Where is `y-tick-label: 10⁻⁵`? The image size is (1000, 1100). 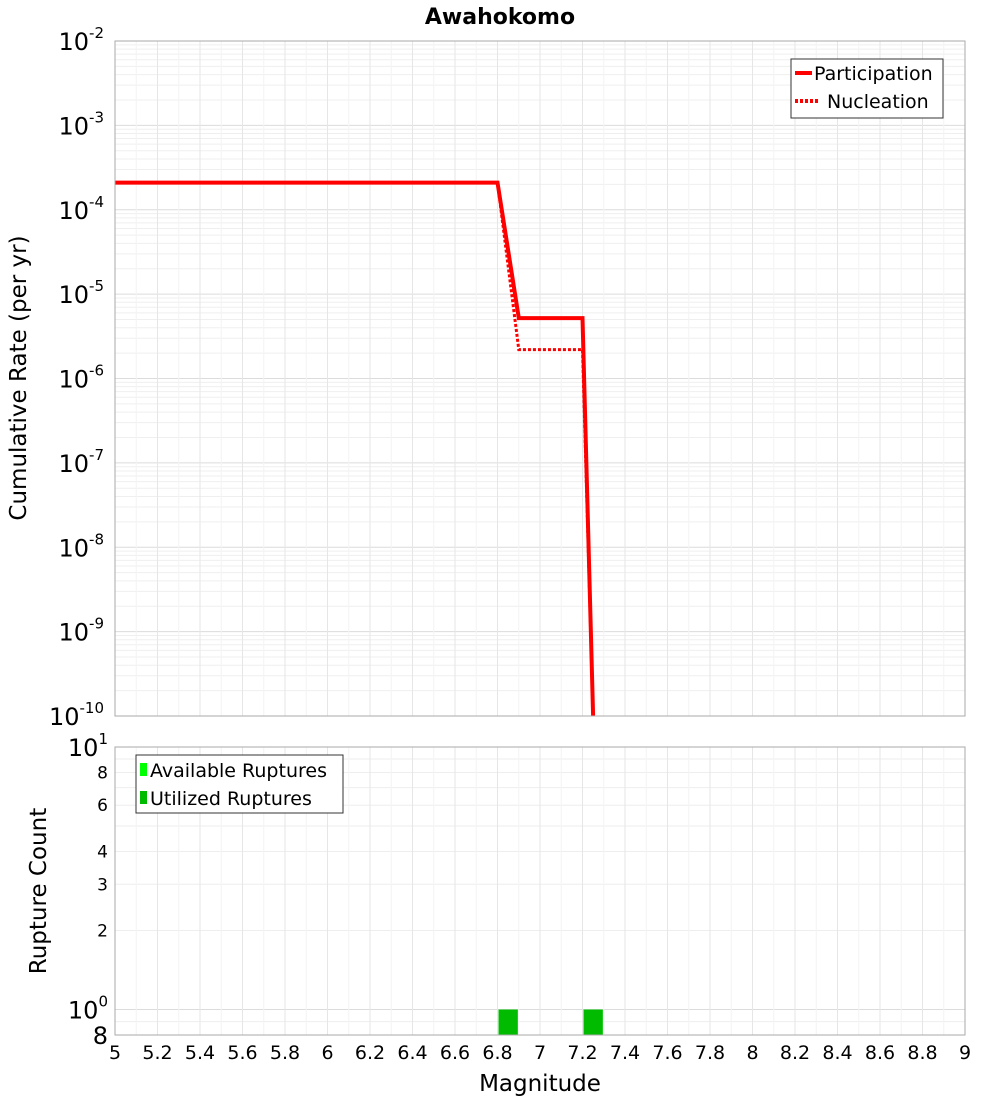 y-tick-label: 10⁻⁵ is located at coordinates (81, 293).